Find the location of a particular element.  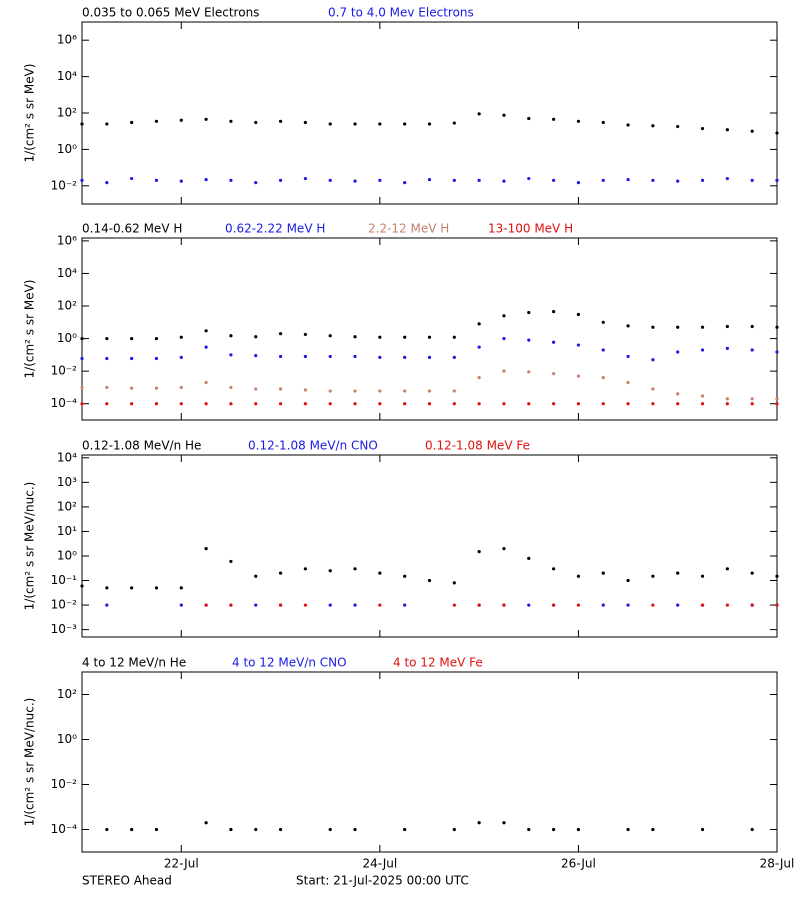

x-tick-label: 22-Jul is located at coordinates (181, 864).